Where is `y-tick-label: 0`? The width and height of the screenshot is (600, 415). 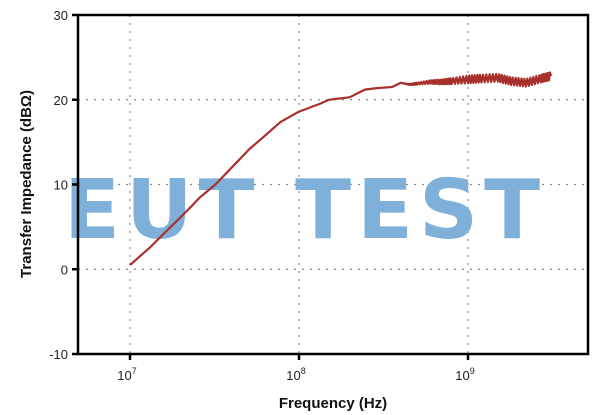
y-tick-label: 0 is located at coordinates (64, 269).